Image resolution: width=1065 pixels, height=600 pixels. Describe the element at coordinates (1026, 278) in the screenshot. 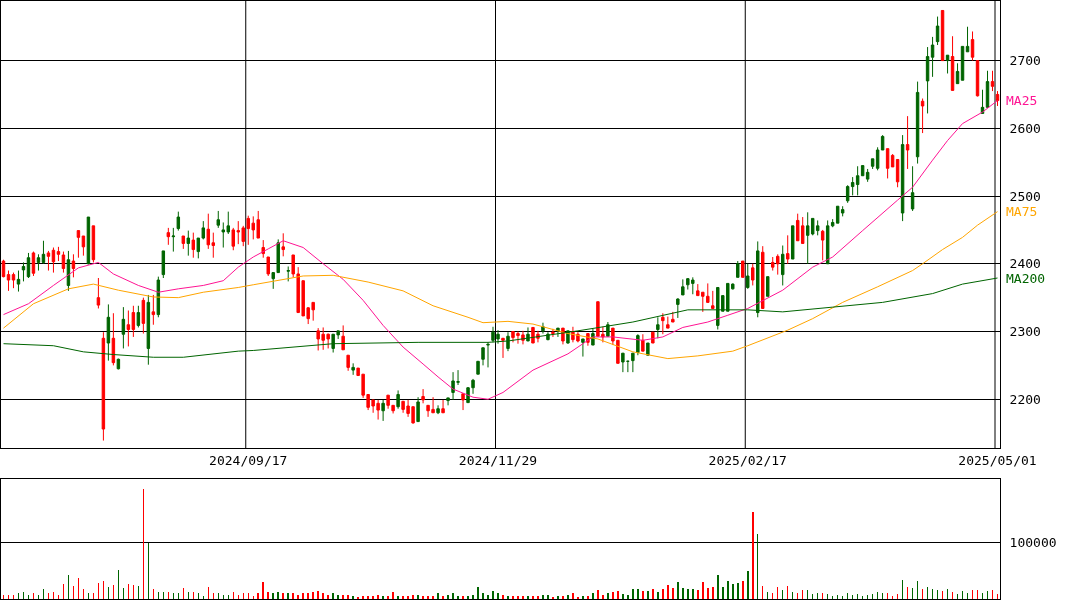

I see `series-label: MA200` at that location.